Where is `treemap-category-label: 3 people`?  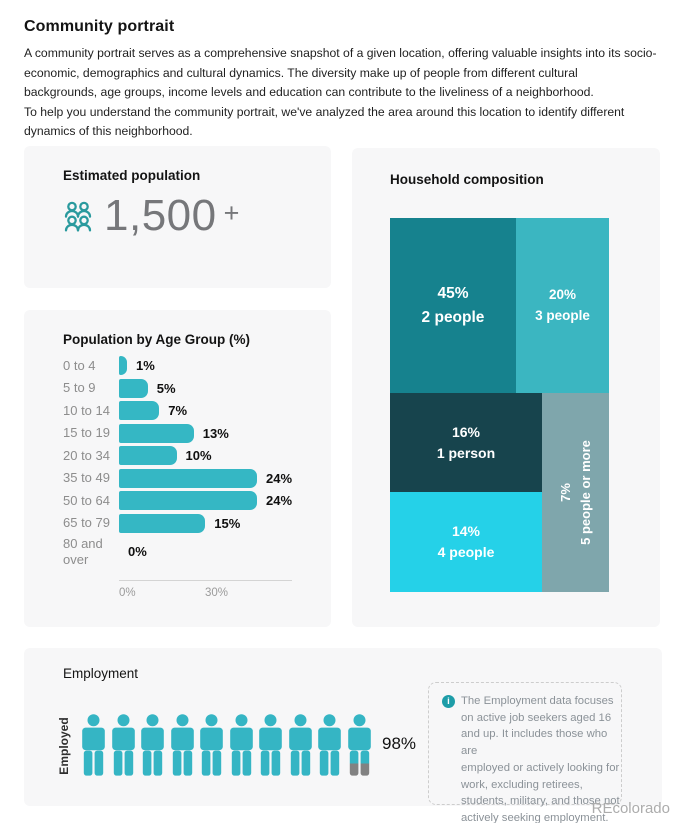
treemap-category-label: 3 people is located at coordinates (562, 315).